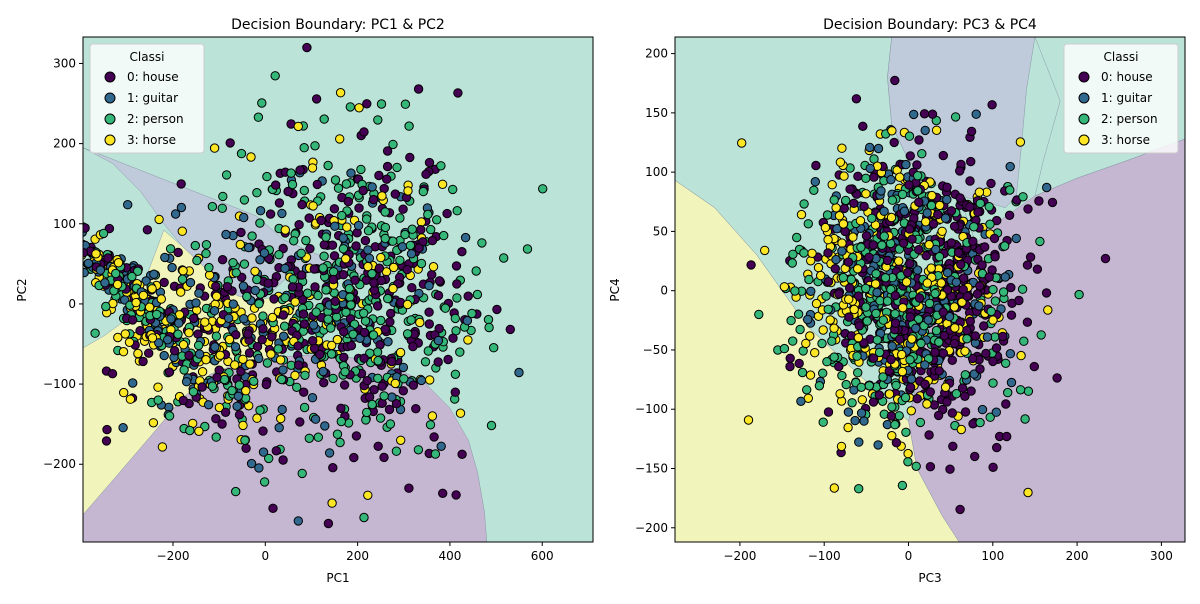  I want to click on legend-entry-horse: 3: horse, so click(151, 140).